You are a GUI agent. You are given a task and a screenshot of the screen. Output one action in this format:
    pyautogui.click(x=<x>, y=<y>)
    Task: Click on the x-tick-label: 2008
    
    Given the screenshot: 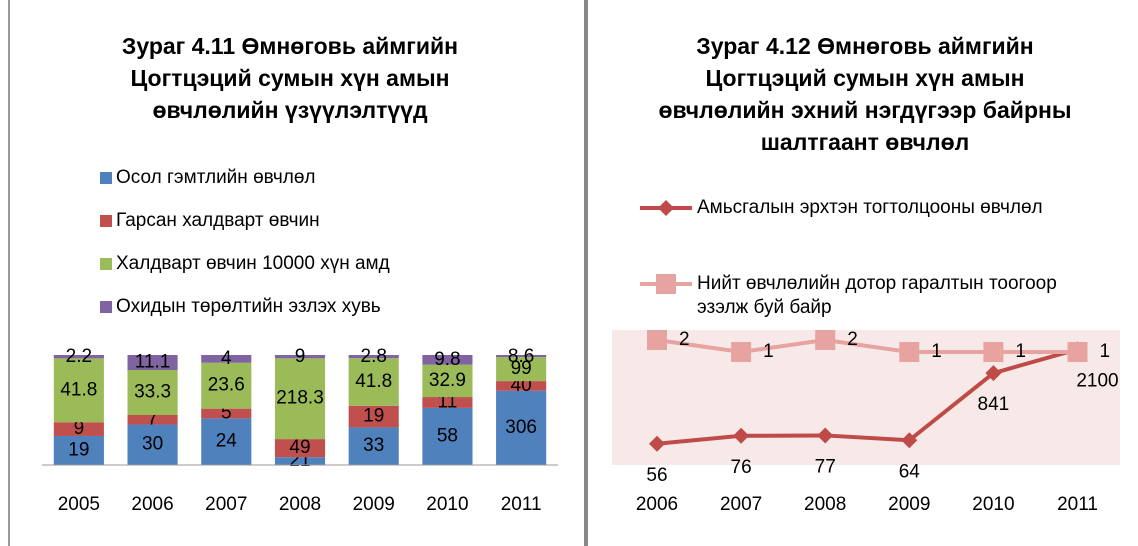 What is the action you would take?
    pyautogui.click(x=825, y=504)
    